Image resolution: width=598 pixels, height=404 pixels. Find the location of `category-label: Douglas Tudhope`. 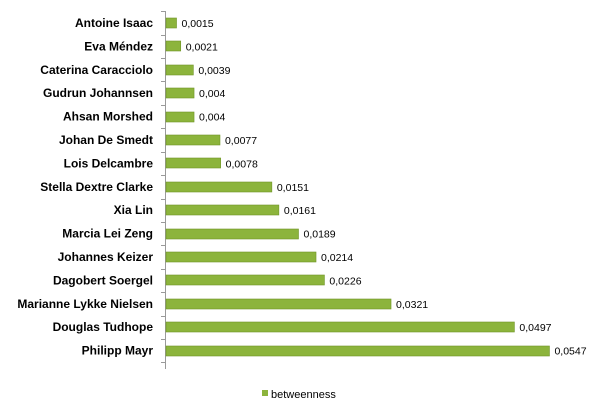

category-label: Douglas Tudhope is located at coordinates (103, 327).